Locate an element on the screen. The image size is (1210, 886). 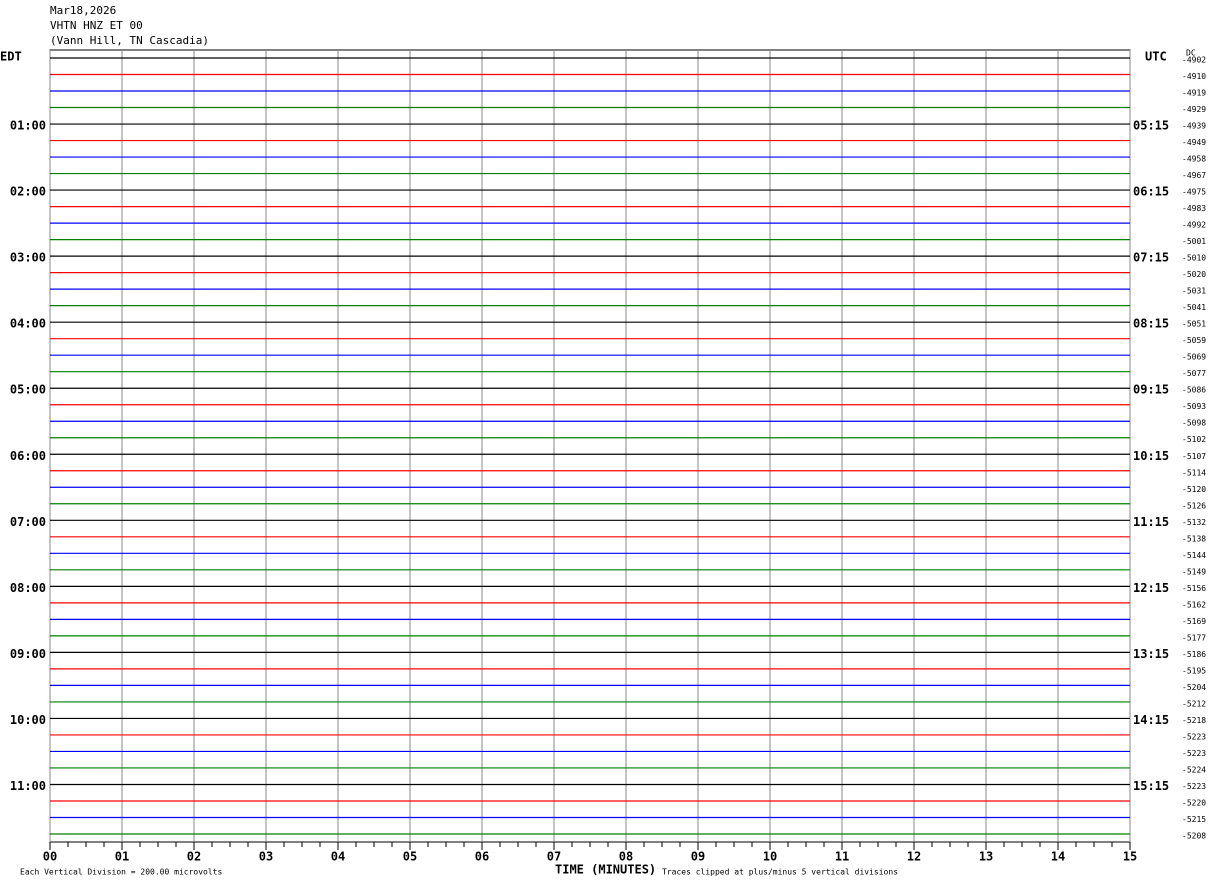
dc-value: -5041 is located at coordinates (1194, 307).